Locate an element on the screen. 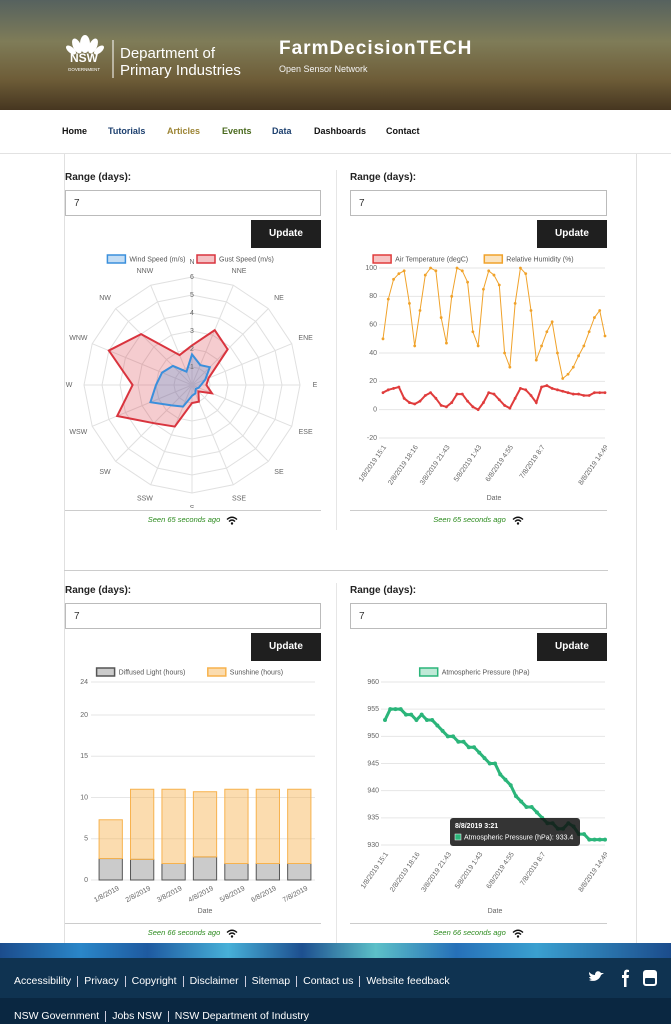 The width and height of the screenshot is (671, 1024). footer-link: Jobs NSW is located at coordinates (136, 1016).